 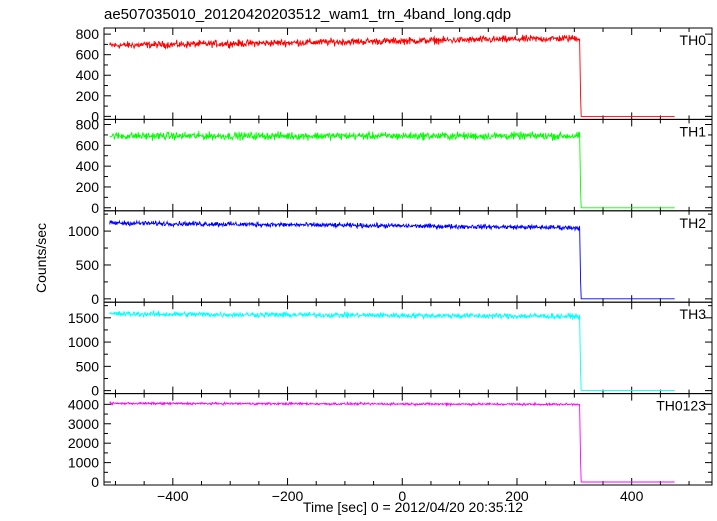 I want to click on x-tick-label: 0, so click(x=402, y=496).